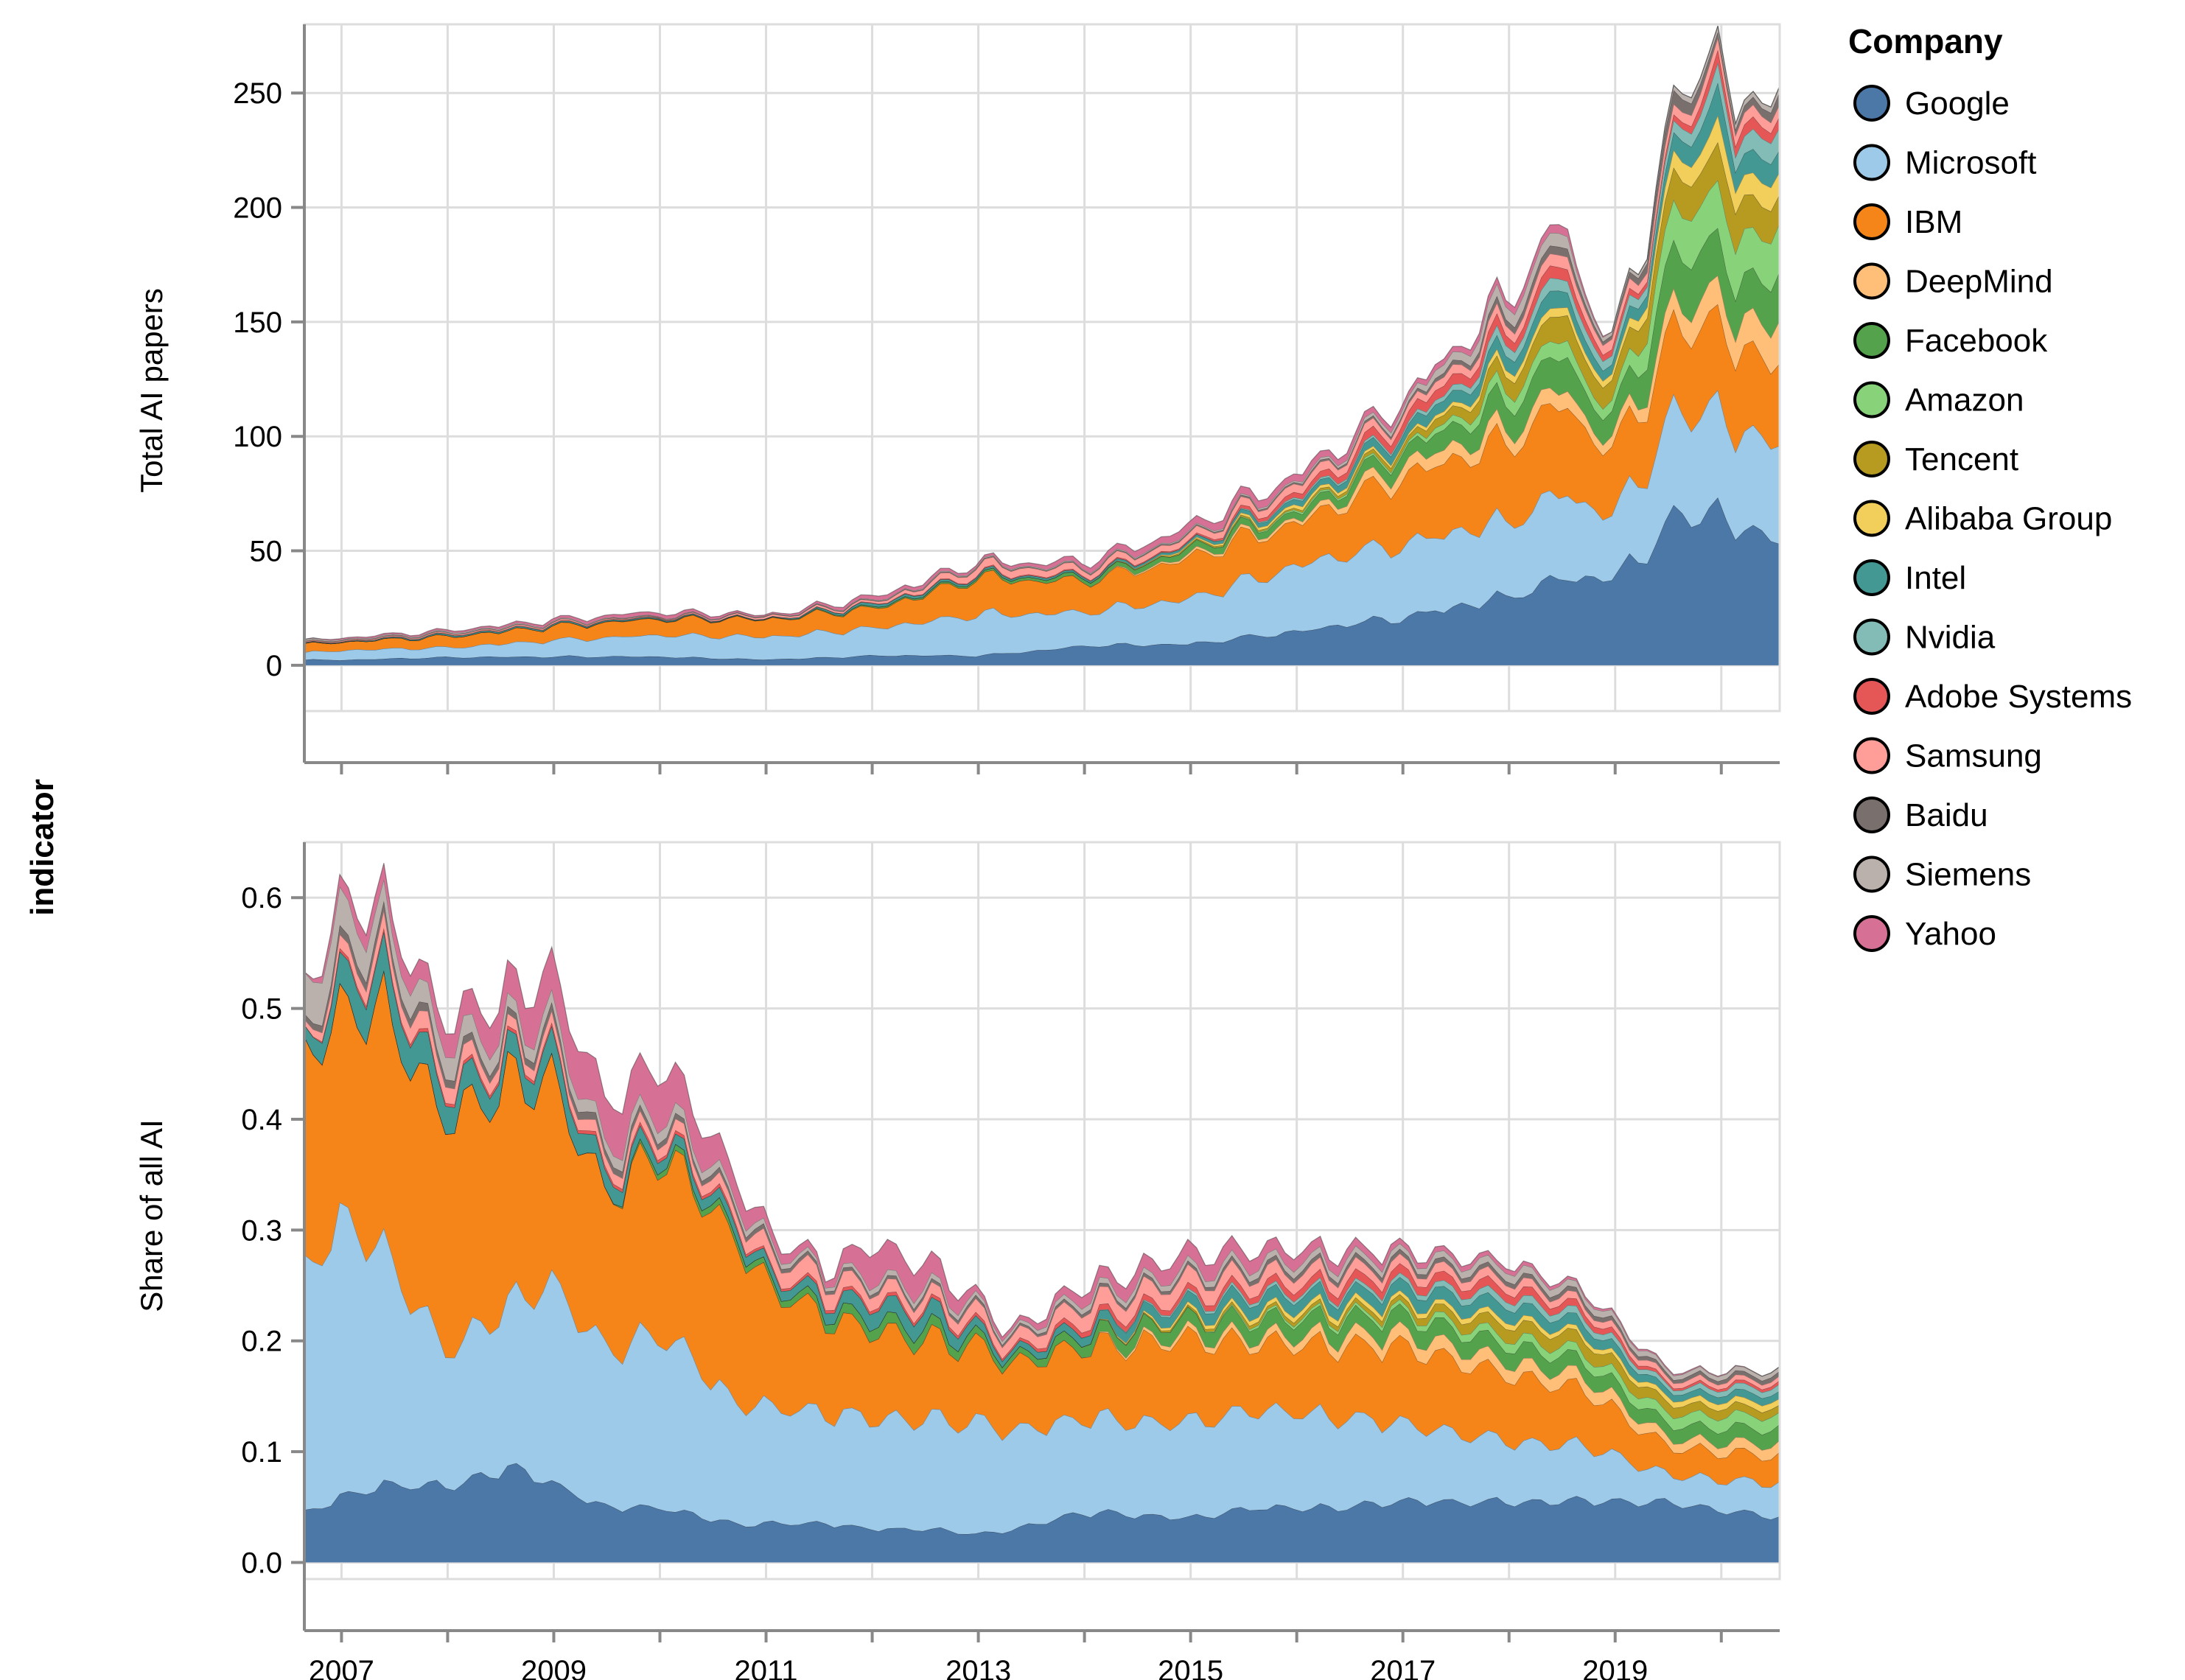 This screenshot has height=1680, width=2185. What do you see at coordinates (1925, 41) in the screenshot?
I see `legend-title: Company` at bounding box center [1925, 41].